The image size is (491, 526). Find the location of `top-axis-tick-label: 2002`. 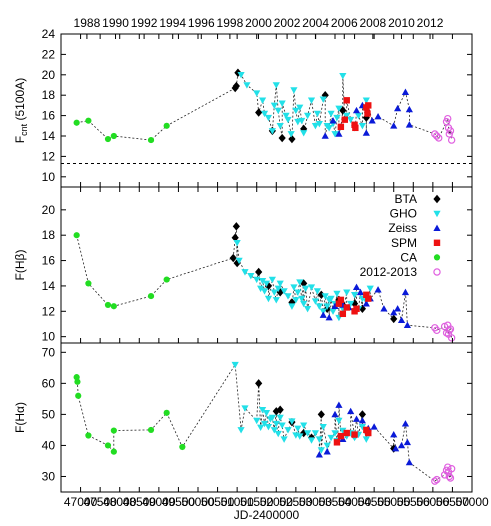

top-axis-tick-label: 2002 is located at coordinates (287, 23).